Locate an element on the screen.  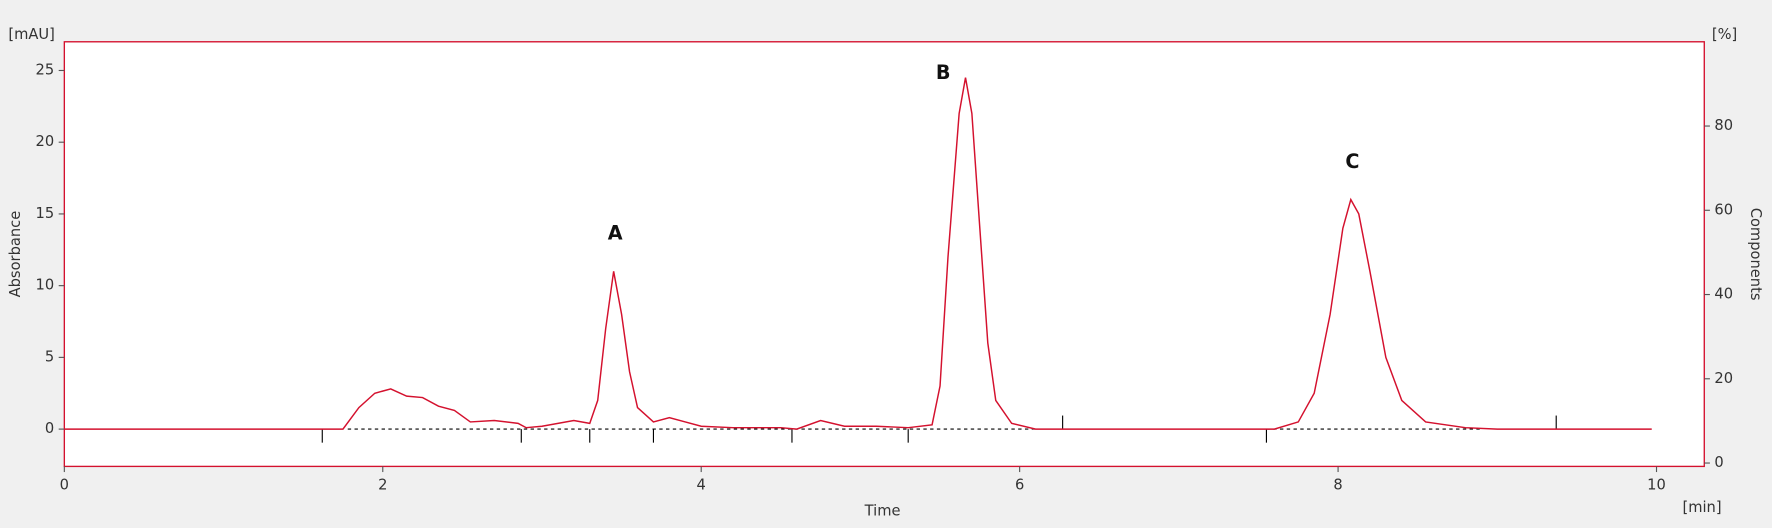
x-tick-label: 10 is located at coordinates (1656, 485).